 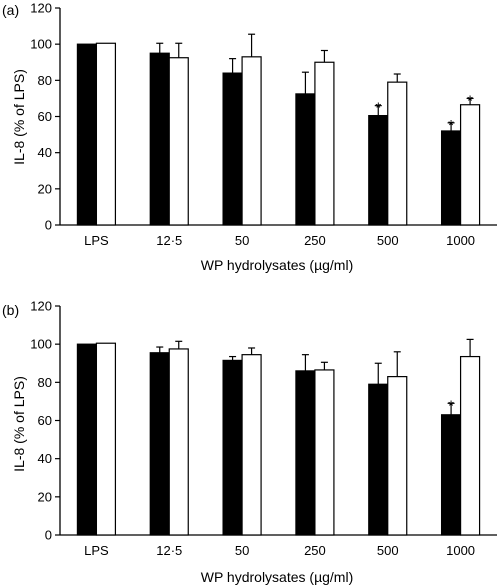 I want to click on panel-a-x-tick-label: LPS, so click(x=96, y=240).